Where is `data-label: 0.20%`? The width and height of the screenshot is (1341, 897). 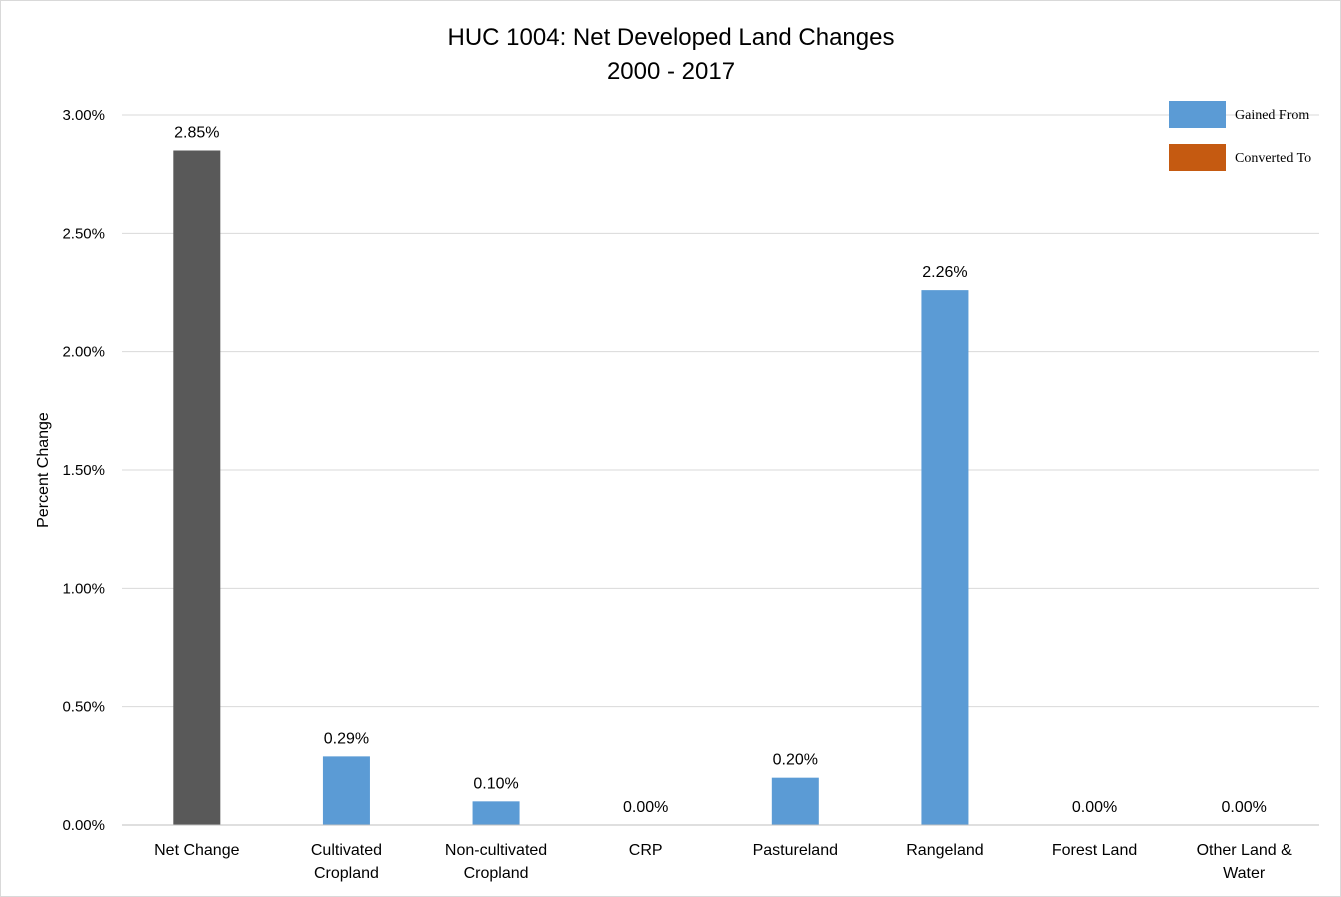 data-label: 0.20% is located at coordinates (795, 760).